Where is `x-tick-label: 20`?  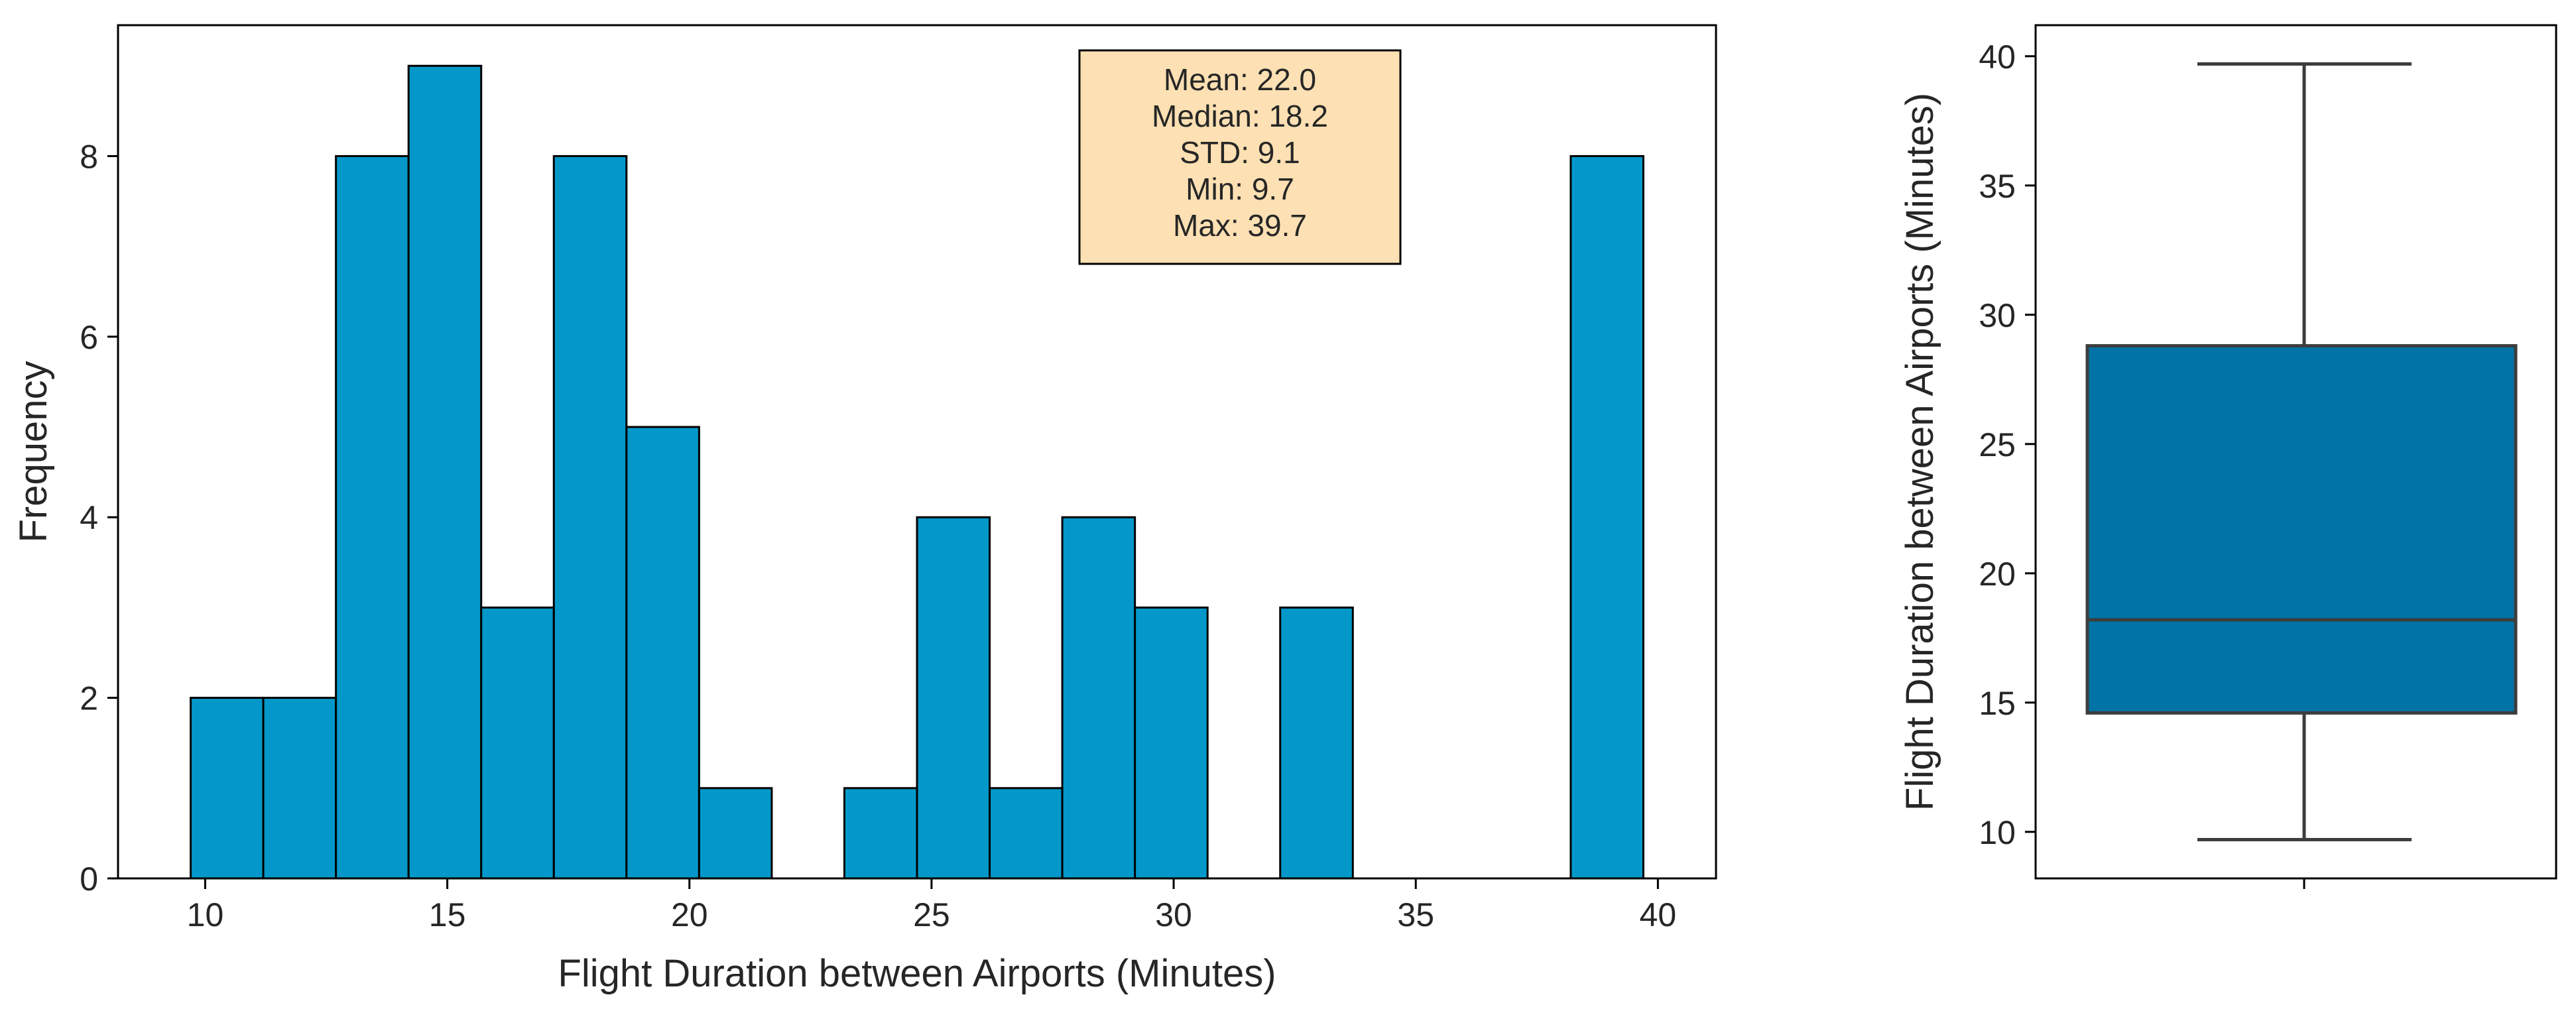
x-tick-label: 20 is located at coordinates (689, 914).